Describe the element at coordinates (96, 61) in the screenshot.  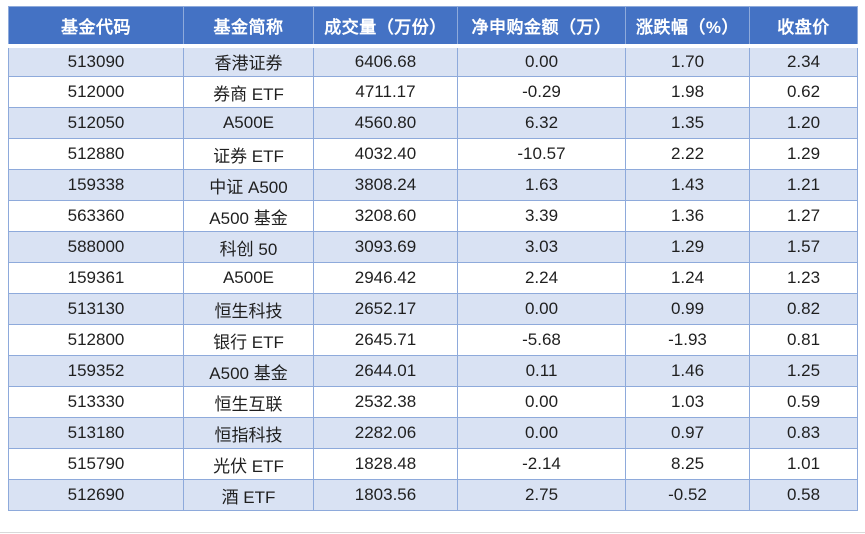
I see `cell-fund-code: 513090` at that location.